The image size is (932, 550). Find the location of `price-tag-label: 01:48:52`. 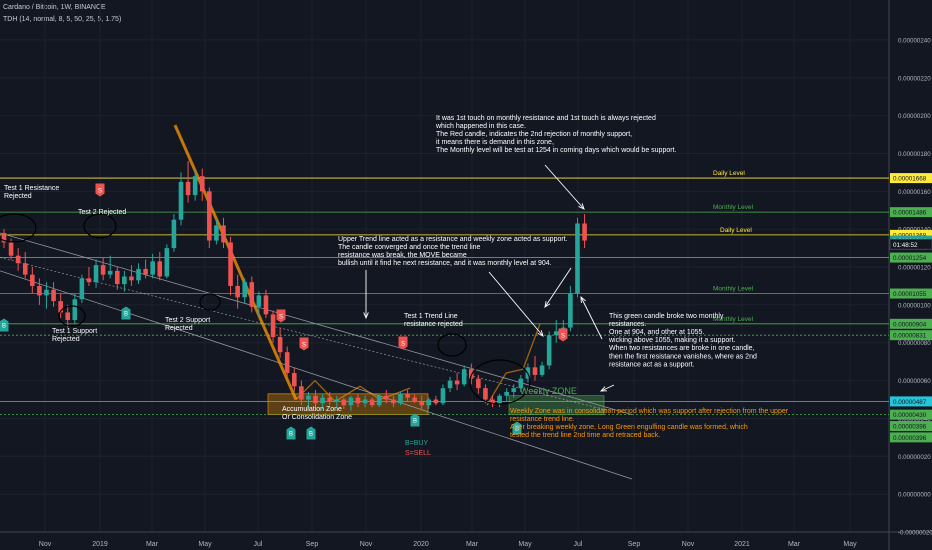

price-tag-label: 01:48:52 is located at coordinates (905, 245).